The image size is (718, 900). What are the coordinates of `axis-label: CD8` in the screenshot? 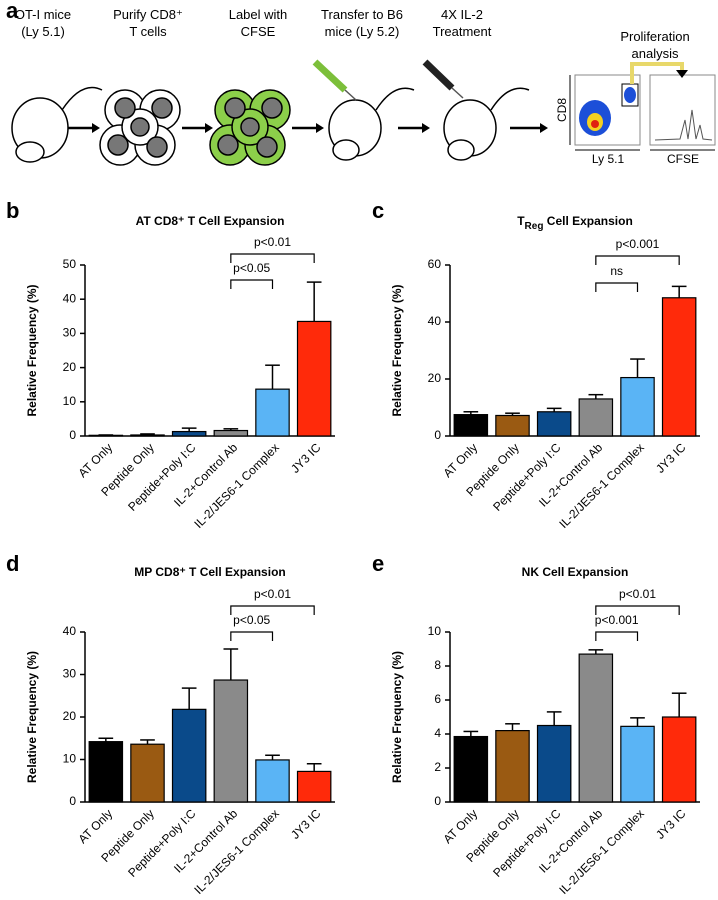 It's located at (562, 110).